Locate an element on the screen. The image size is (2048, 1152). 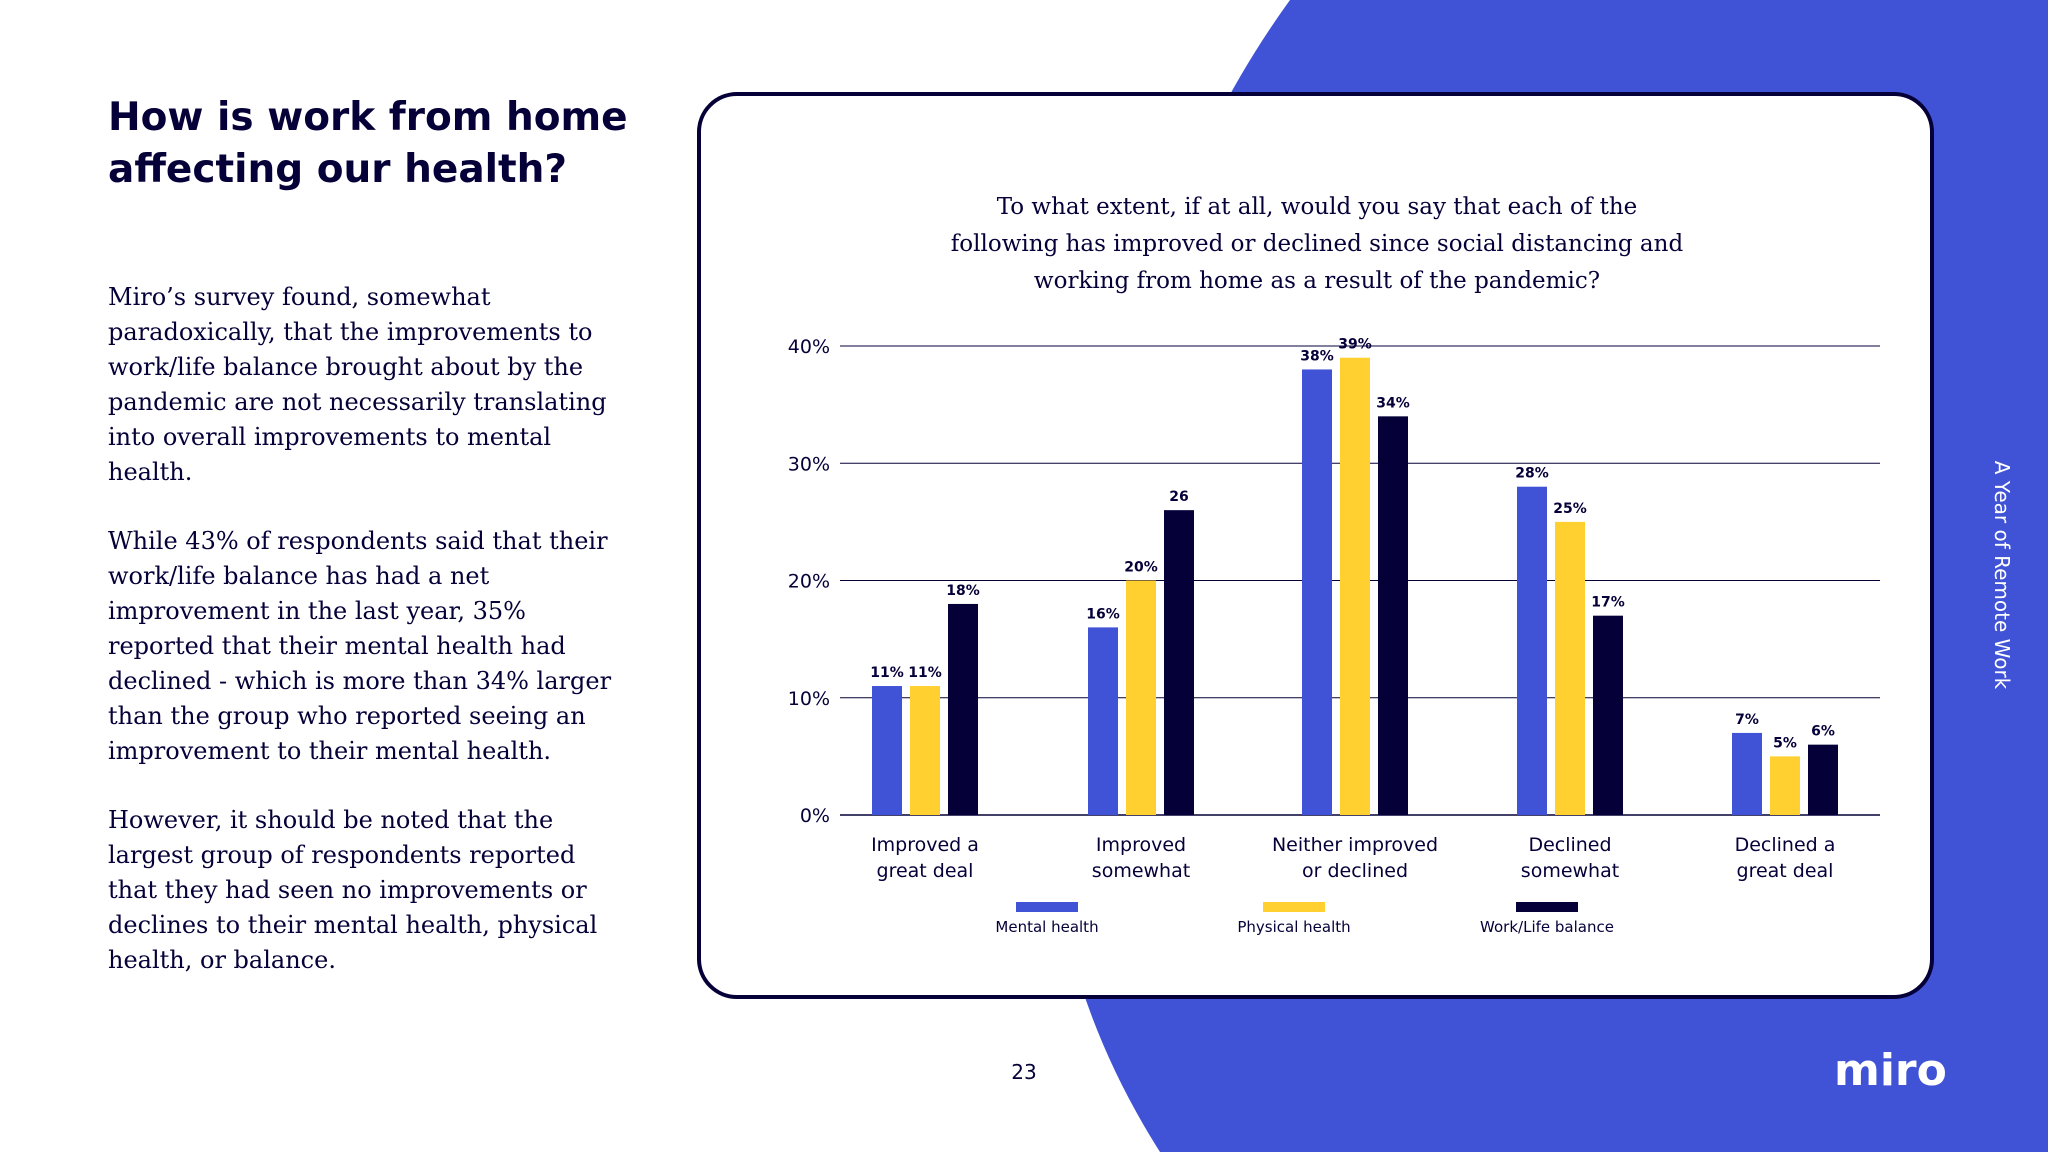
y-tick-label: 10% is located at coordinates (809, 699).